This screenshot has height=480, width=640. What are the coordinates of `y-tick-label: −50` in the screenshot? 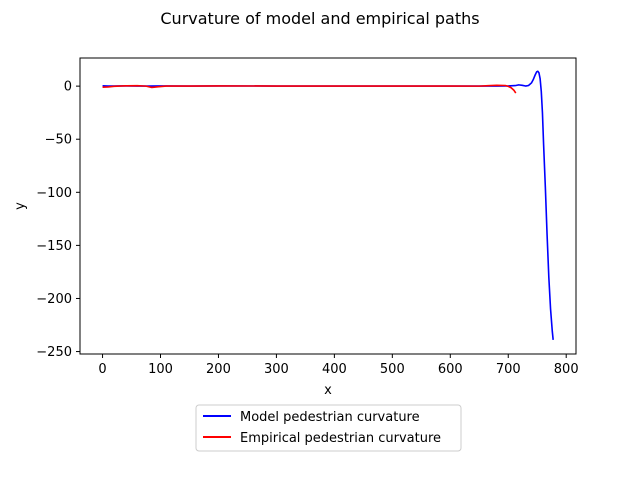 It's located at (58, 140).